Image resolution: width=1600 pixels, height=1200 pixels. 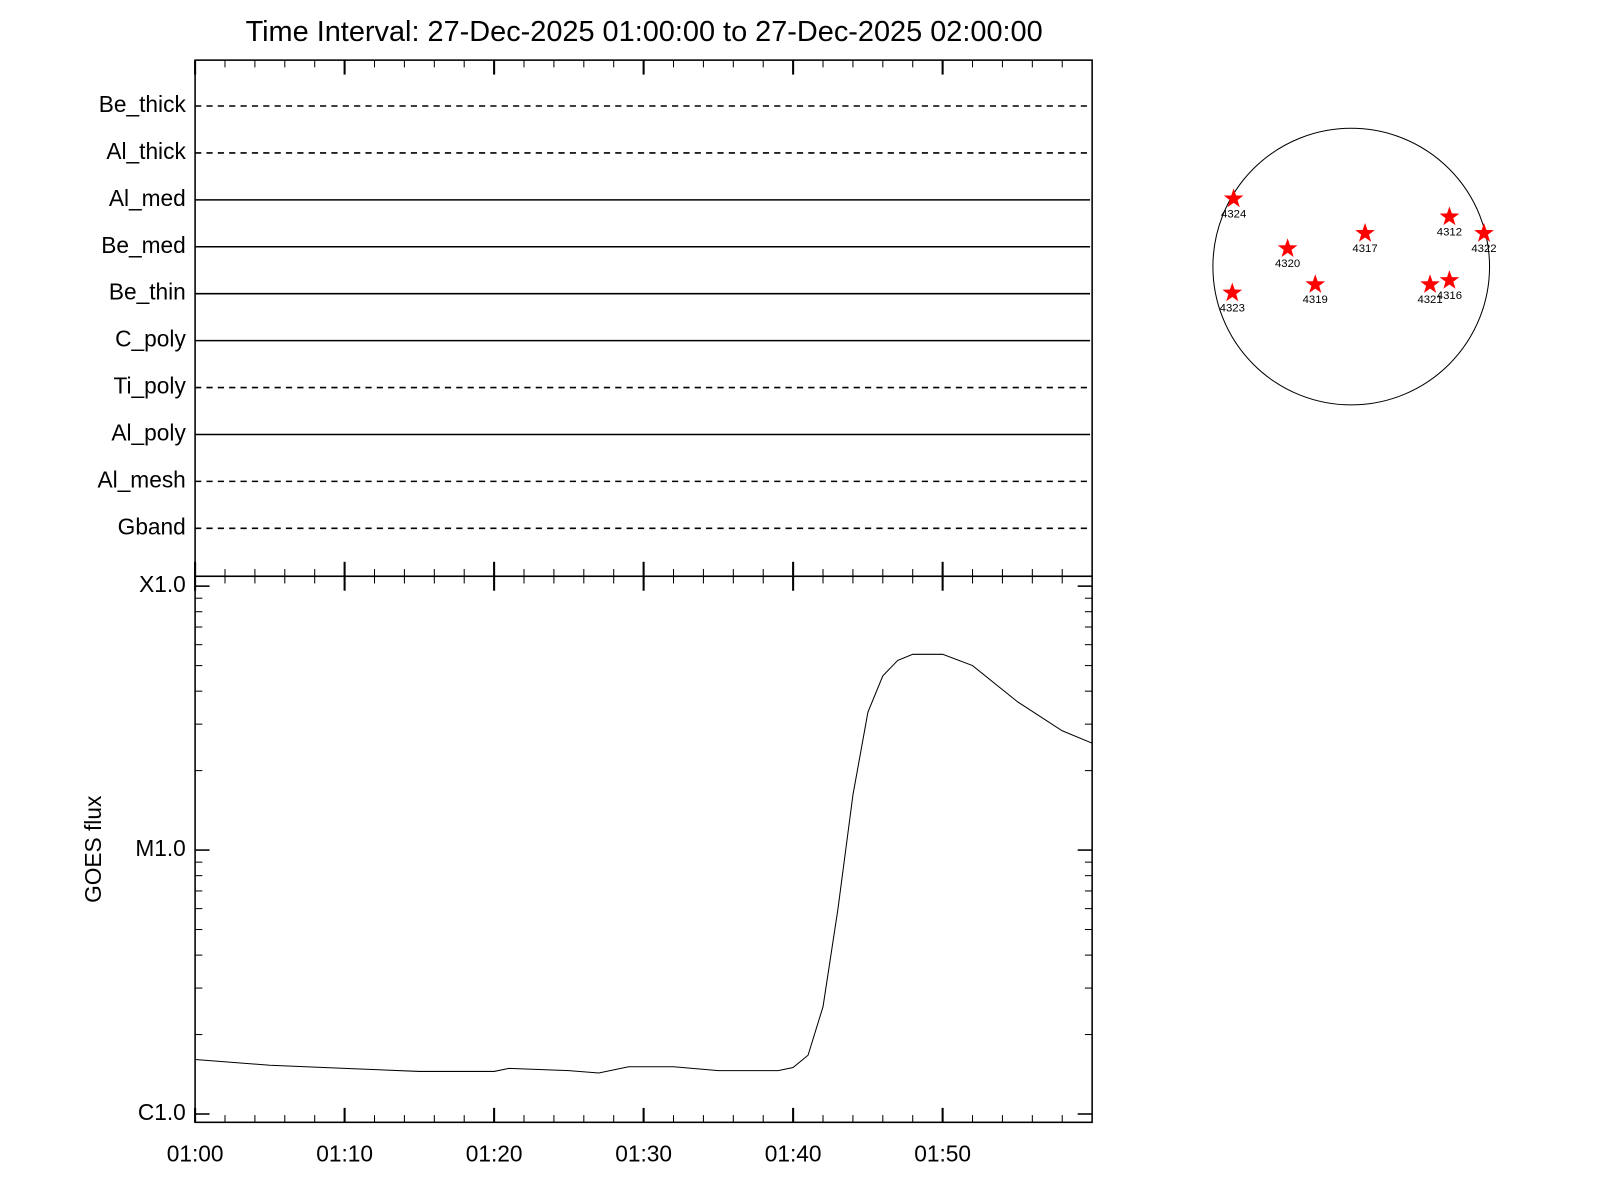 What do you see at coordinates (1429, 300) in the screenshot?
I see `region-label: 4321` at bounding box center [1429, 300].